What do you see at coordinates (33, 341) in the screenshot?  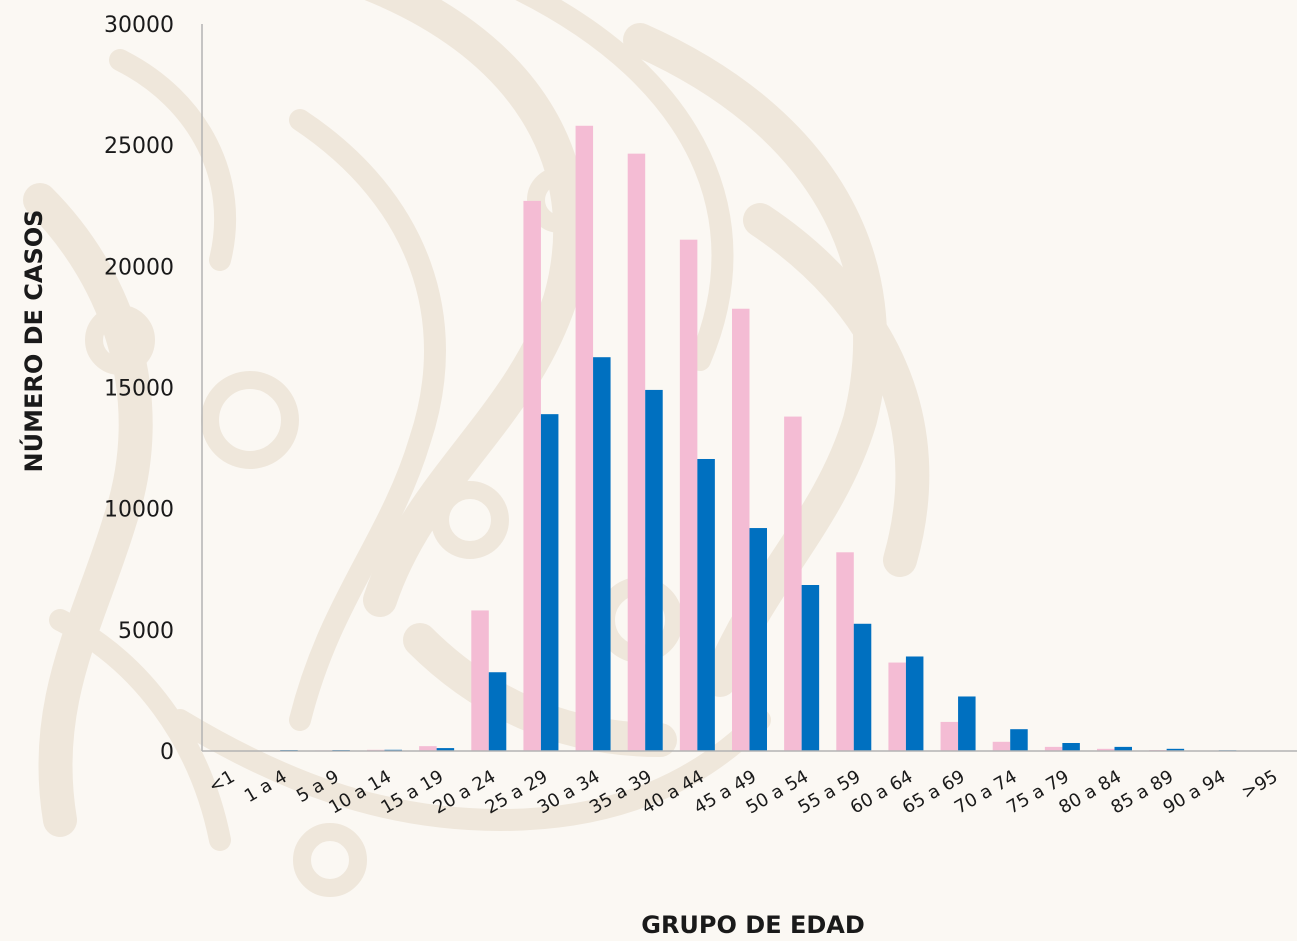 I see `y-axis-label: NÚMERO DE CASOS` at bounding box center [33, 341].